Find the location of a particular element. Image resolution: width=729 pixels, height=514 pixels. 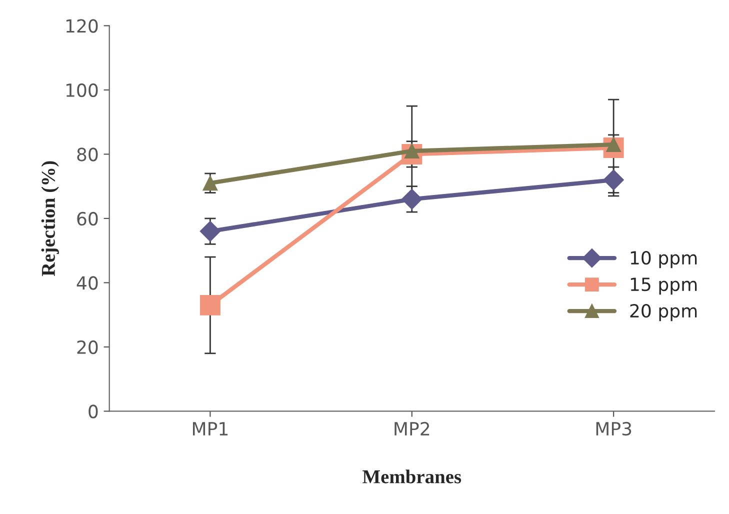

x-tick-label: MP3 is located at coordinates (614, 429).